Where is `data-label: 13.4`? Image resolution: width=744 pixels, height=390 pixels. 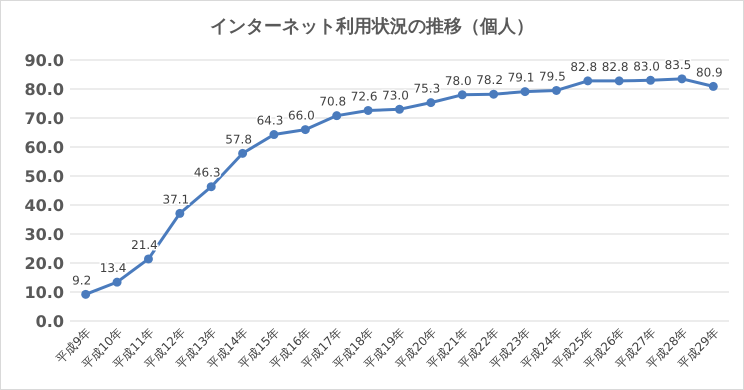 data-label: 13.4 is located at coordinates (113, 268).